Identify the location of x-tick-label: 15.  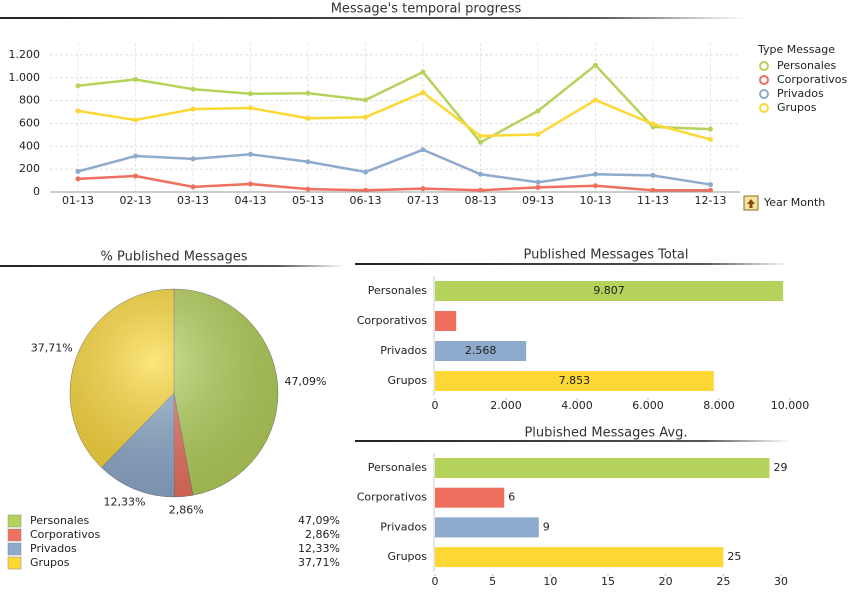
(608, 581).